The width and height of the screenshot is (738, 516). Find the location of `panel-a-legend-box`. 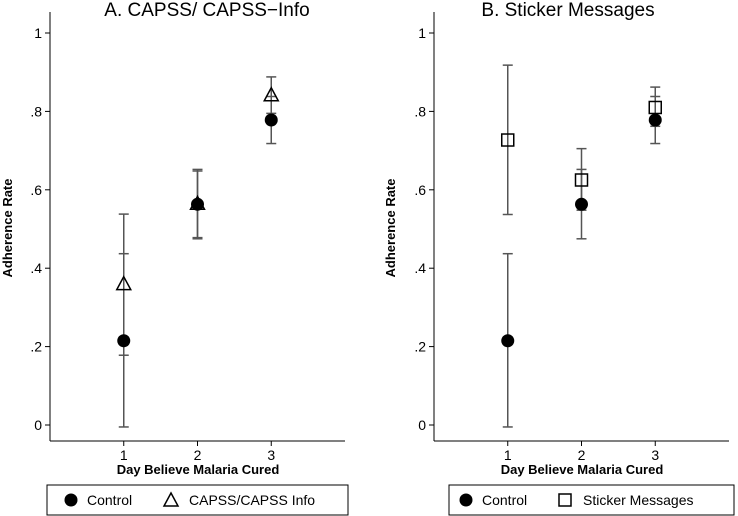

panel-a-legend-box is located at coordinates (197, 500).